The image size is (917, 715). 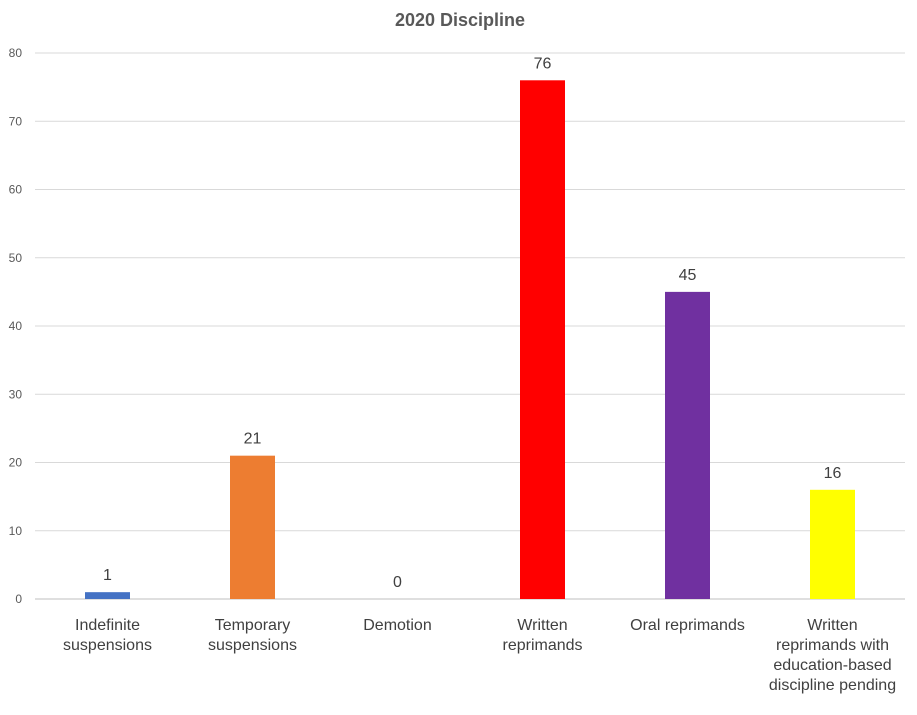 What do you see at coordinates (687, 625) in the screenshot?
I see `x-tick-label: Oral reprimands` at bounding box center [687, 625].